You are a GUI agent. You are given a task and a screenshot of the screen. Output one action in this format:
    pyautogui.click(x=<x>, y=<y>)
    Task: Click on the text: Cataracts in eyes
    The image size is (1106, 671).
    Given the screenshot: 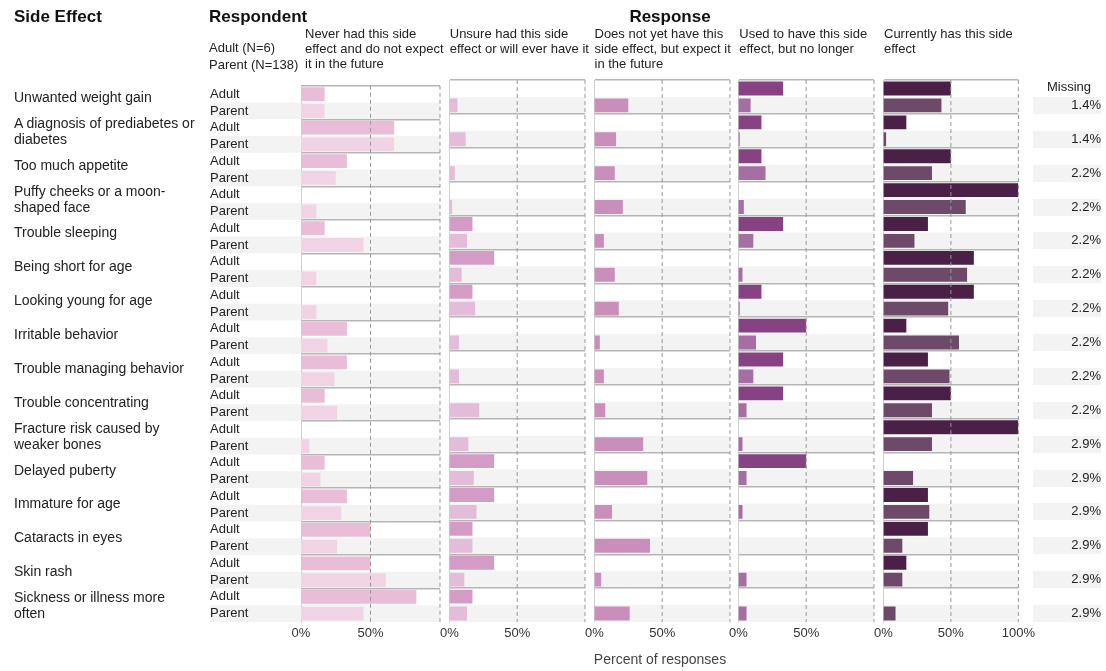 What is the action you would take?
    pyautogui.click(x=68, y=537)
    